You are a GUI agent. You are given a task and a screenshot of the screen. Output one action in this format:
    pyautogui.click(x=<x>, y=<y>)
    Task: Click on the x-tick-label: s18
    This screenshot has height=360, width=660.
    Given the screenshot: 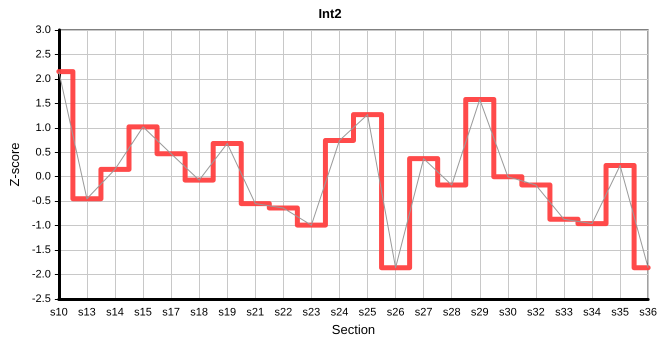 What is the action you would take?
    pyautogui.click(x=199, y=312)
    